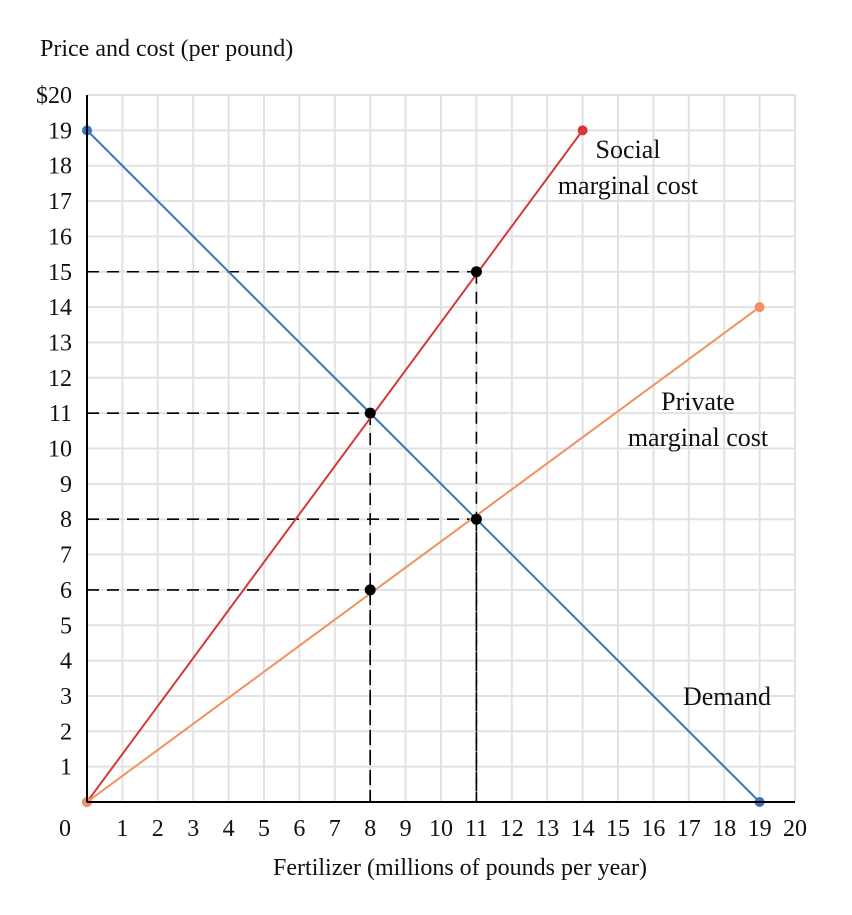  What do you see at coordinates (476, 829) in the screenshot?
I see `x-tick-label: 11` at bounding box center [476, 829].